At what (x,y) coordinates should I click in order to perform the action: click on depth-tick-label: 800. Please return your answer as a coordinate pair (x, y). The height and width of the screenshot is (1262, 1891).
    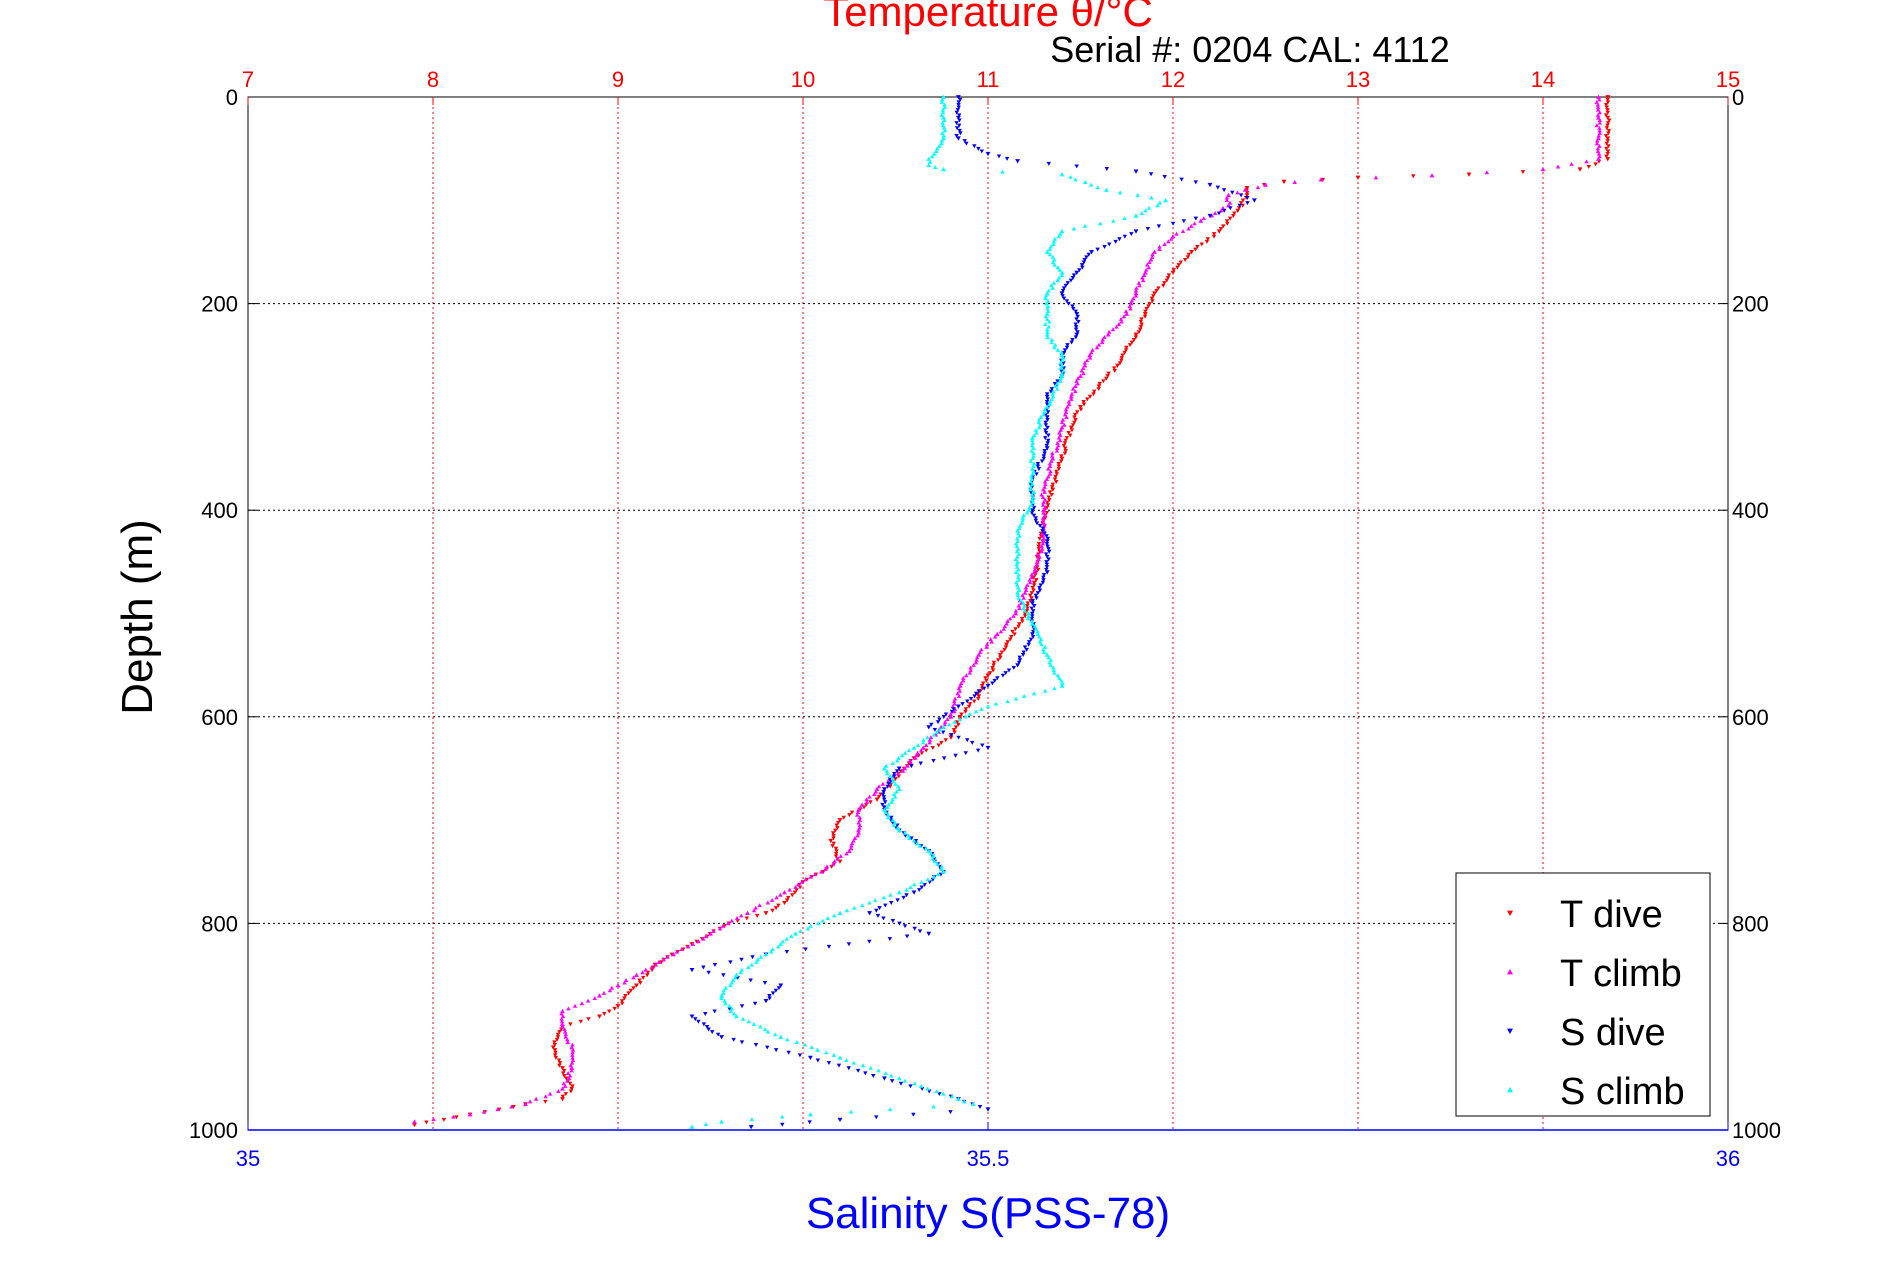
    Looking at the image, I should click on (219, 923).